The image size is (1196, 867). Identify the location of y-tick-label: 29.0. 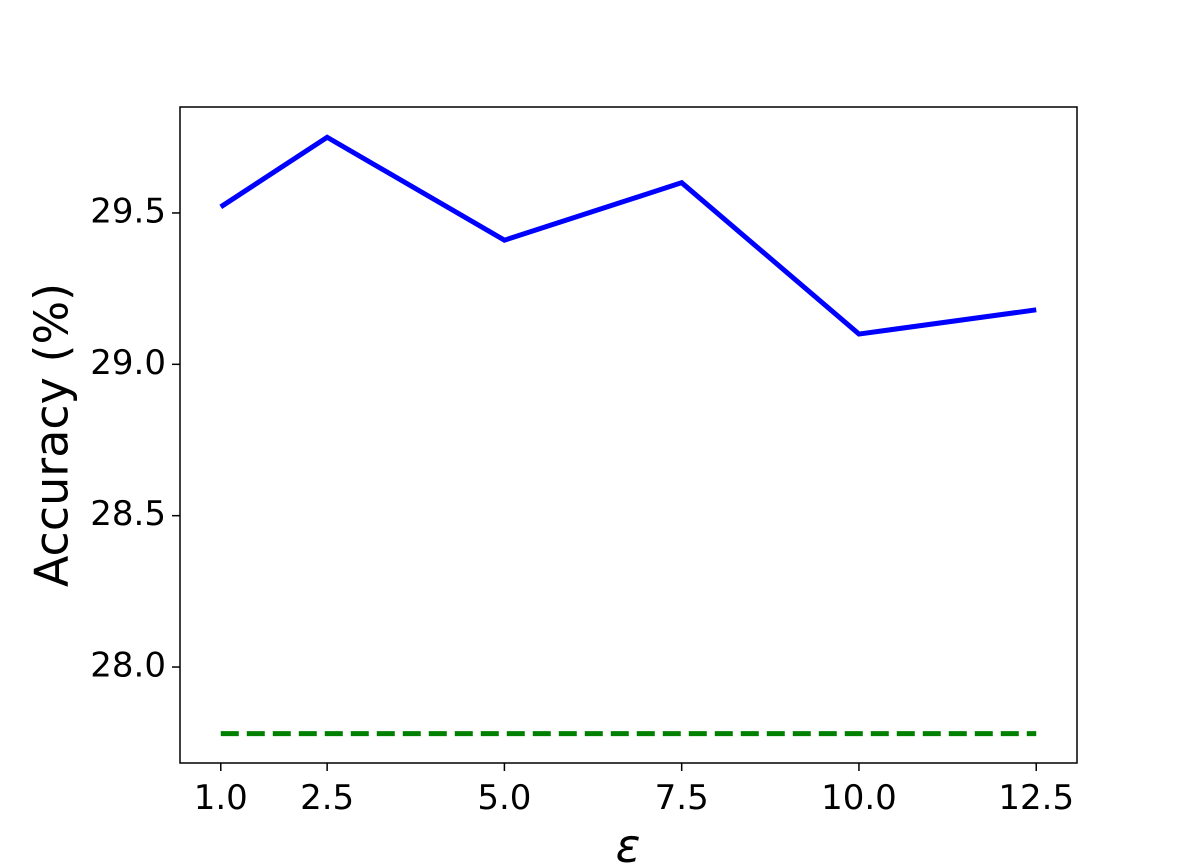
(128, 363).